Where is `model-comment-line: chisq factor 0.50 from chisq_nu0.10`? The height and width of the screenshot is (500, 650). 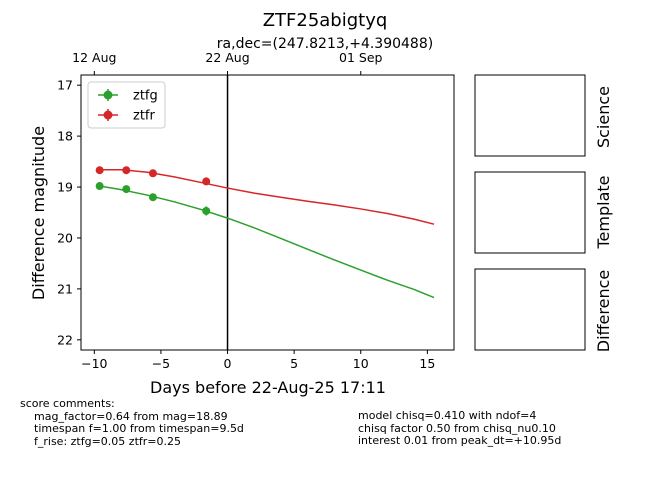 model-comment-line: chisq factor 0.50 from chisq_nu0.10 is located at coordinates (457, 428).